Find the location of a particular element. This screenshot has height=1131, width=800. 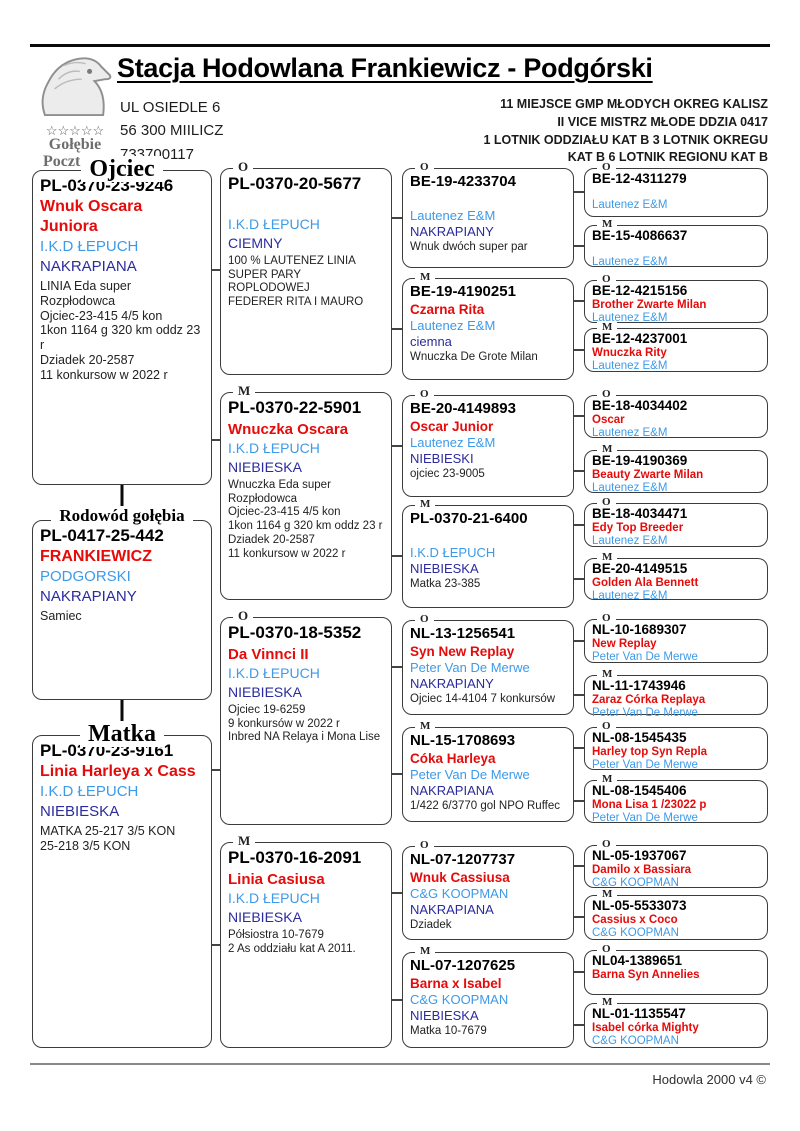

gen4-box-5: O BE-18-4034402 Oscar Lautenez E&M is located at coordinates (676, 414).